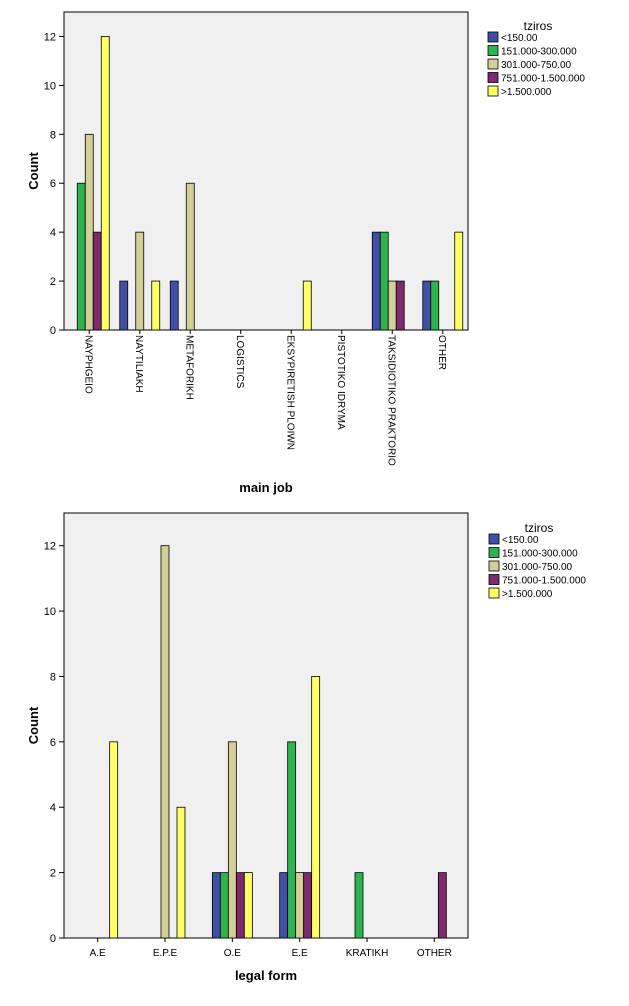 This screenshot has width=629, height=1006. Describe the element at coordinates (188, 367) in the screenshot. I see `x-tick-label: METAFORIKH` at that location.